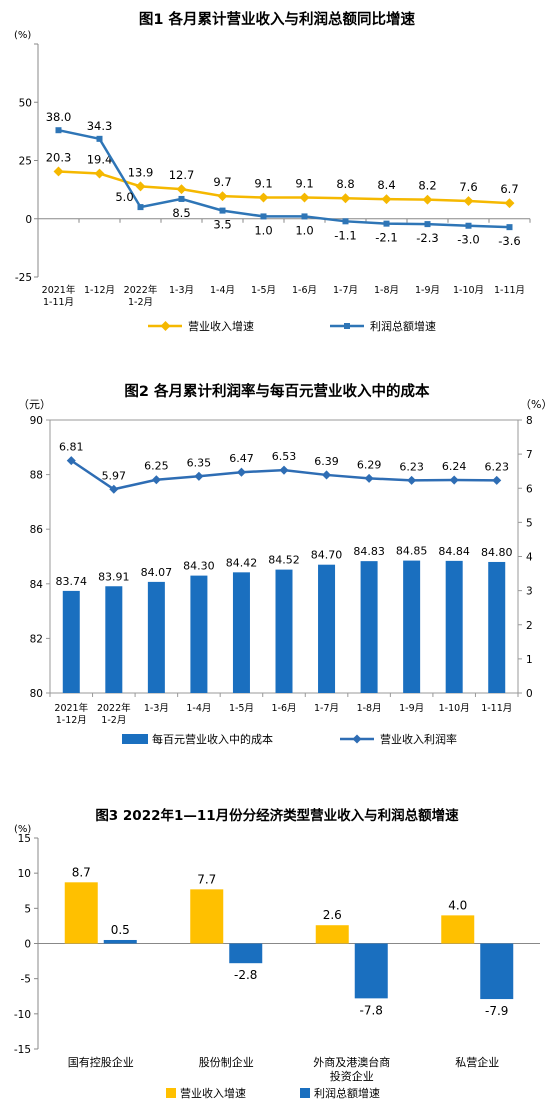 The width and height of the screenshot is (555, 1108). Describe the element at coordinates (454, 466) in the screenshot. I see `chart-2-line-label: 6.24` at that location.